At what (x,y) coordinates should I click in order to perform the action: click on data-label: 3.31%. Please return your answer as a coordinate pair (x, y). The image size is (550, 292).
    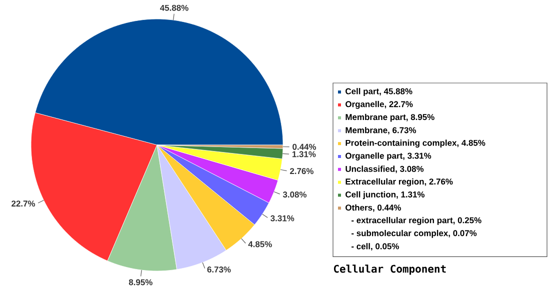
    Looking at the image, I should click on (282, 218).